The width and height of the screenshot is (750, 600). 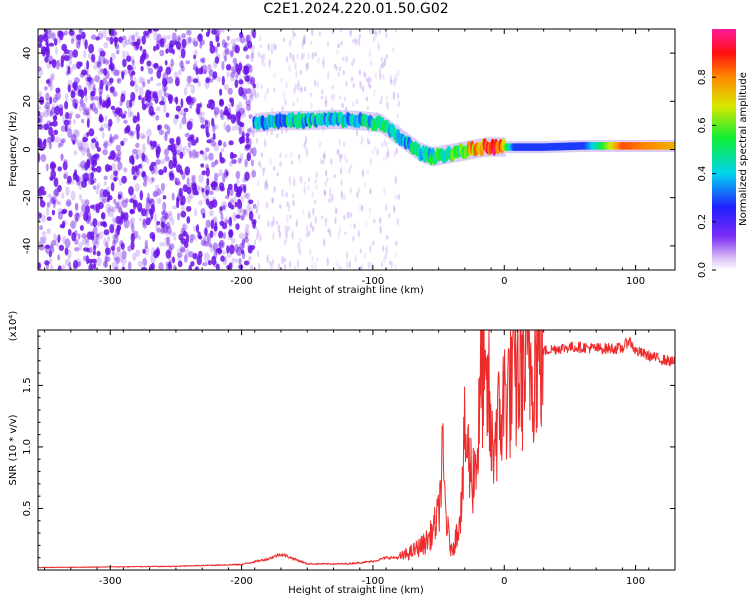 What do you see at coordinates (356, 290) in the screenshot?
I see `spectrogram-x-axis-label: Height of straight line (km)` at bounding box center [356, 290].